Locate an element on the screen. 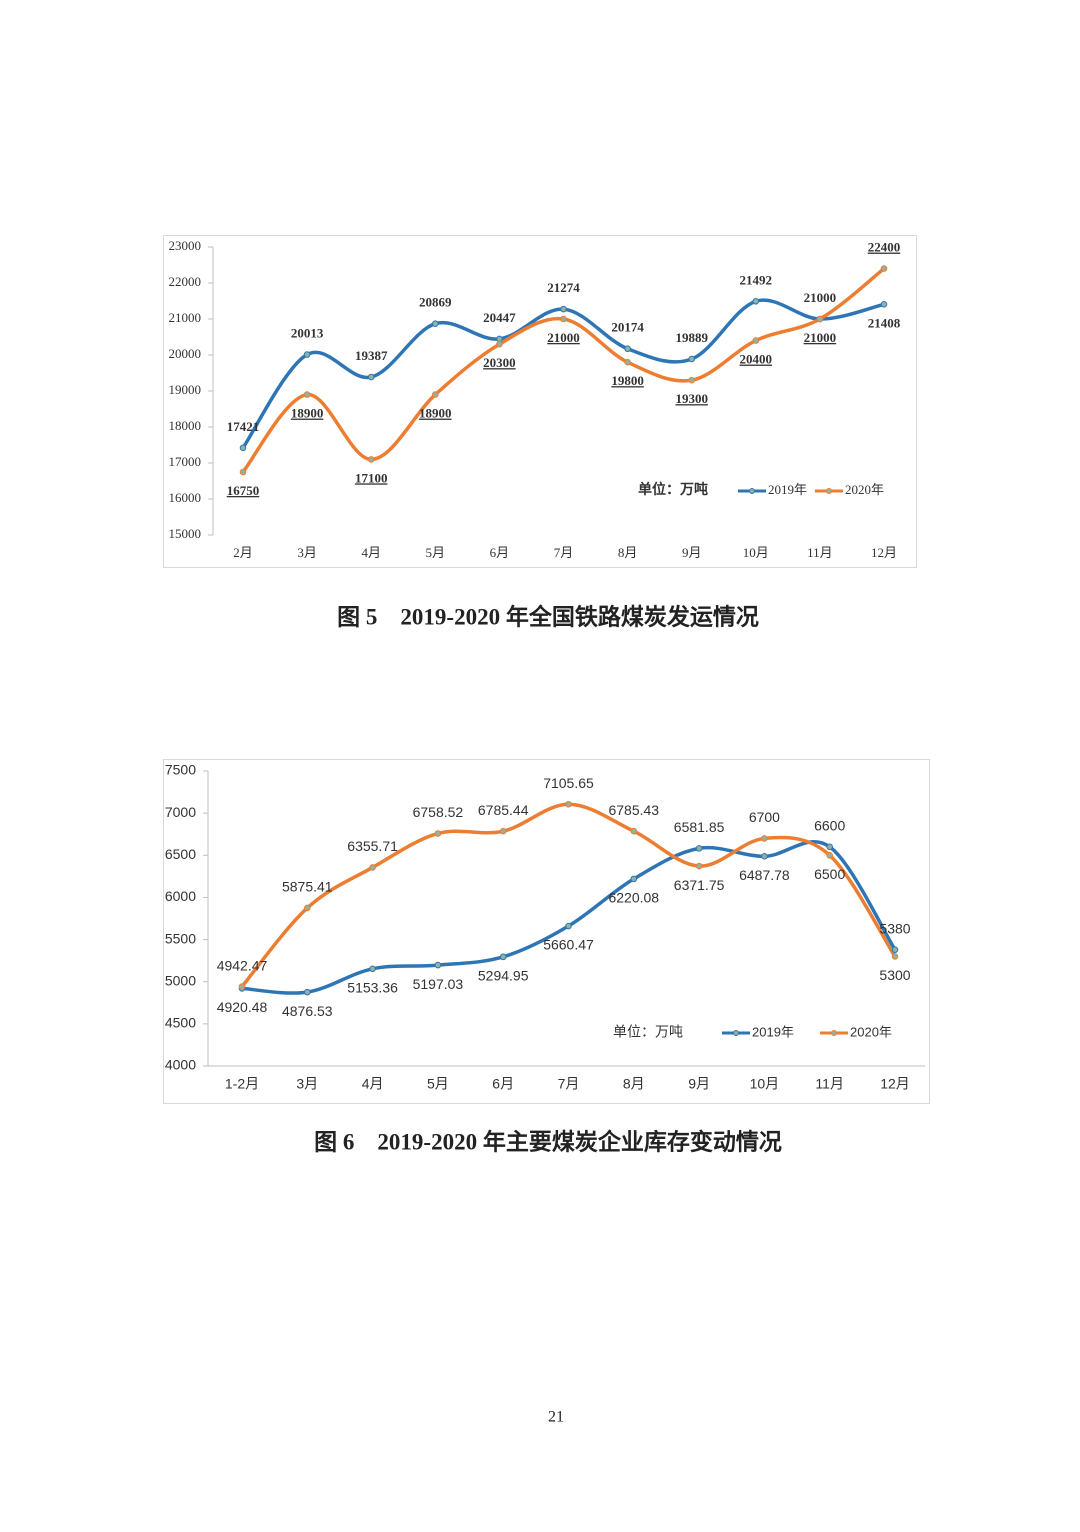 This screenshot has height=1532, width=1080. y-tick-label: 18000 is located at coordinates (185, 425).